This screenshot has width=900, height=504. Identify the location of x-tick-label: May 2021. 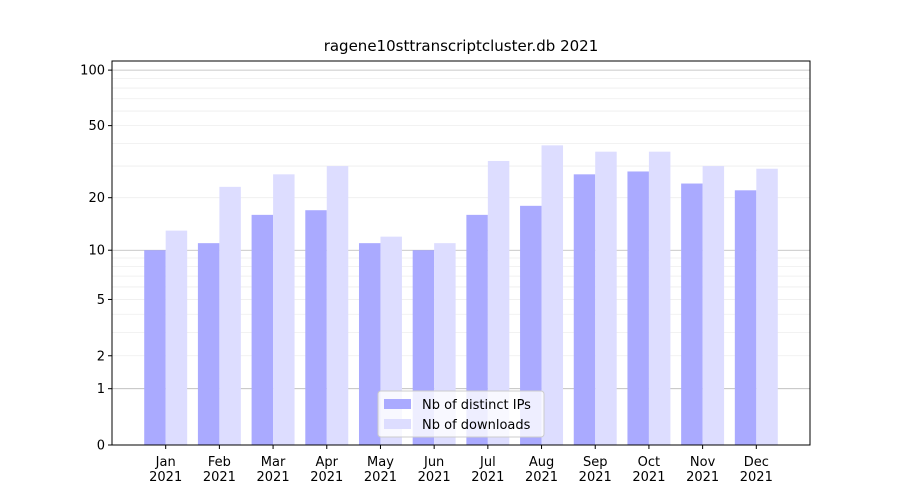
(380, 470).